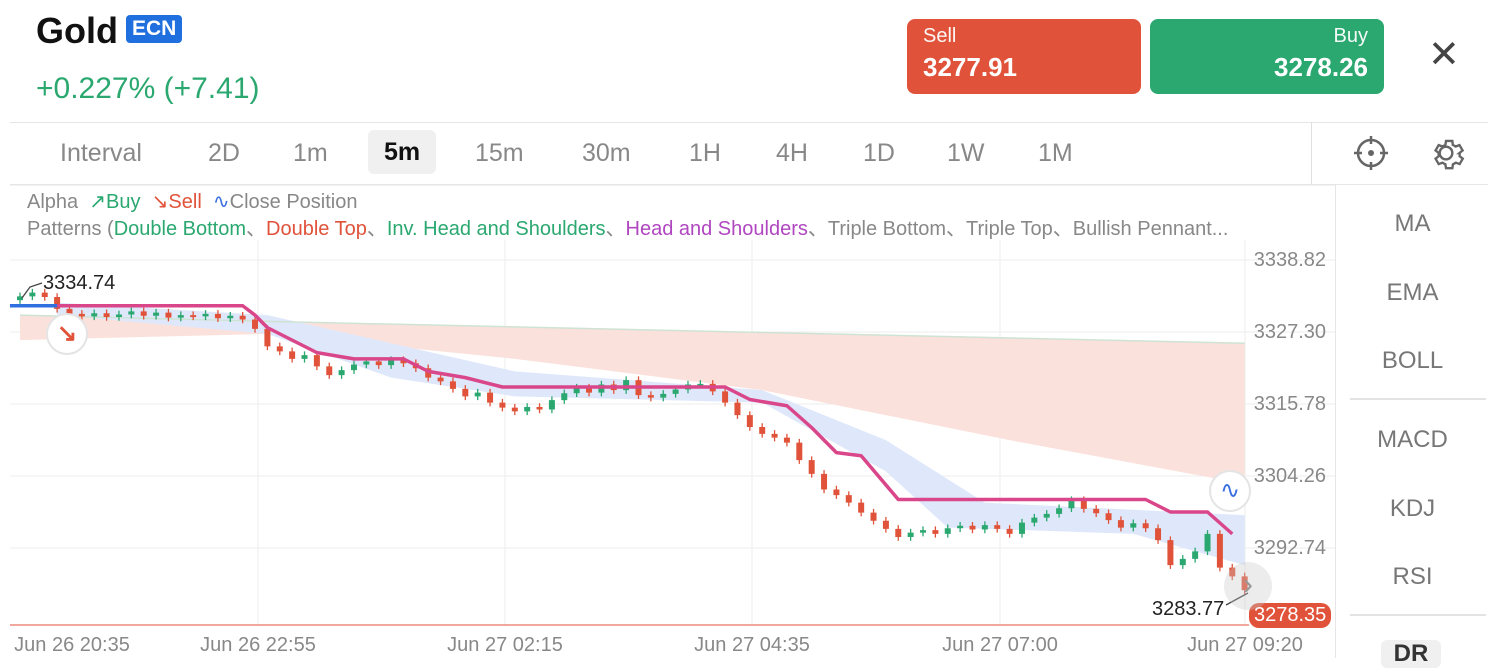 This screenshot has width=1488, height=668. What do you see at coordinates (1009, 229) in the screenshot?
I see `pattern-triple-top: Triple Top` at bounding box center [1009, 229].